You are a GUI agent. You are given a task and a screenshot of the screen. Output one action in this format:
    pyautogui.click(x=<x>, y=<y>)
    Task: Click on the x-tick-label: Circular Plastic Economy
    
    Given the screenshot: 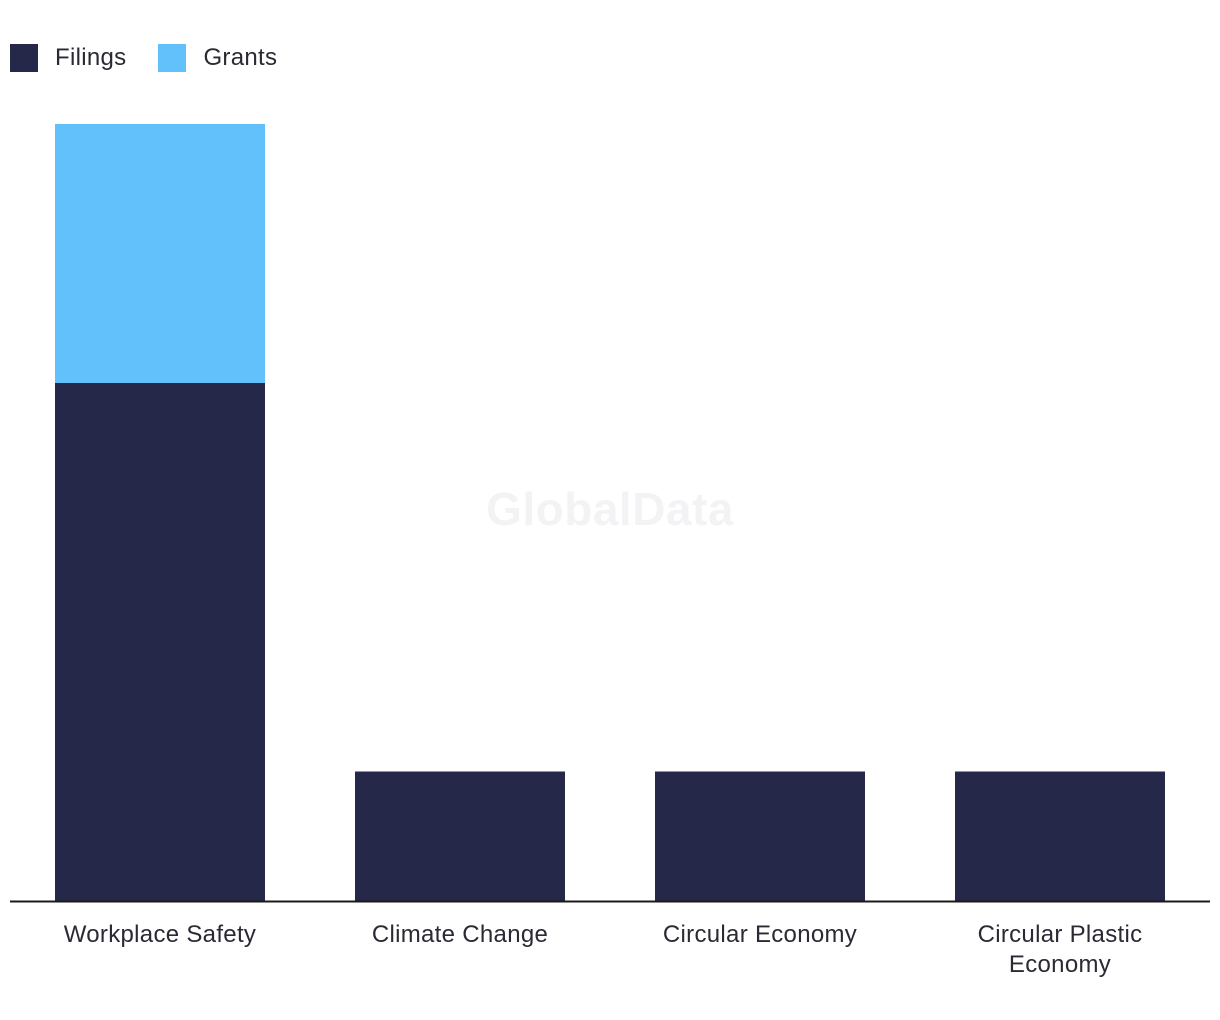 What is the action you would take?
    pyautogui.click(x=1060, y=949)
    